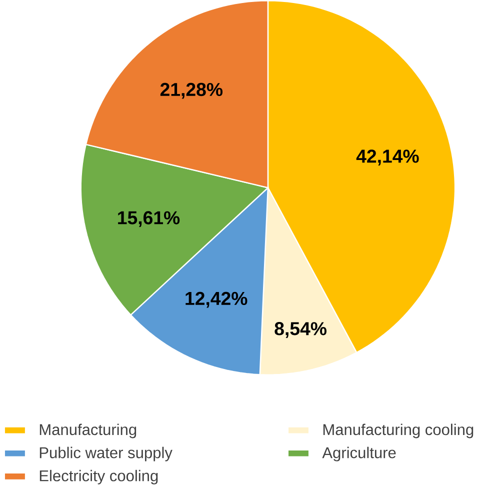 This screenshot has width=480, height=488. What do you see at coordinates (149, 219) in the screenshot?
I see `data-label: 15,61%` at bounding box center [149, 219].